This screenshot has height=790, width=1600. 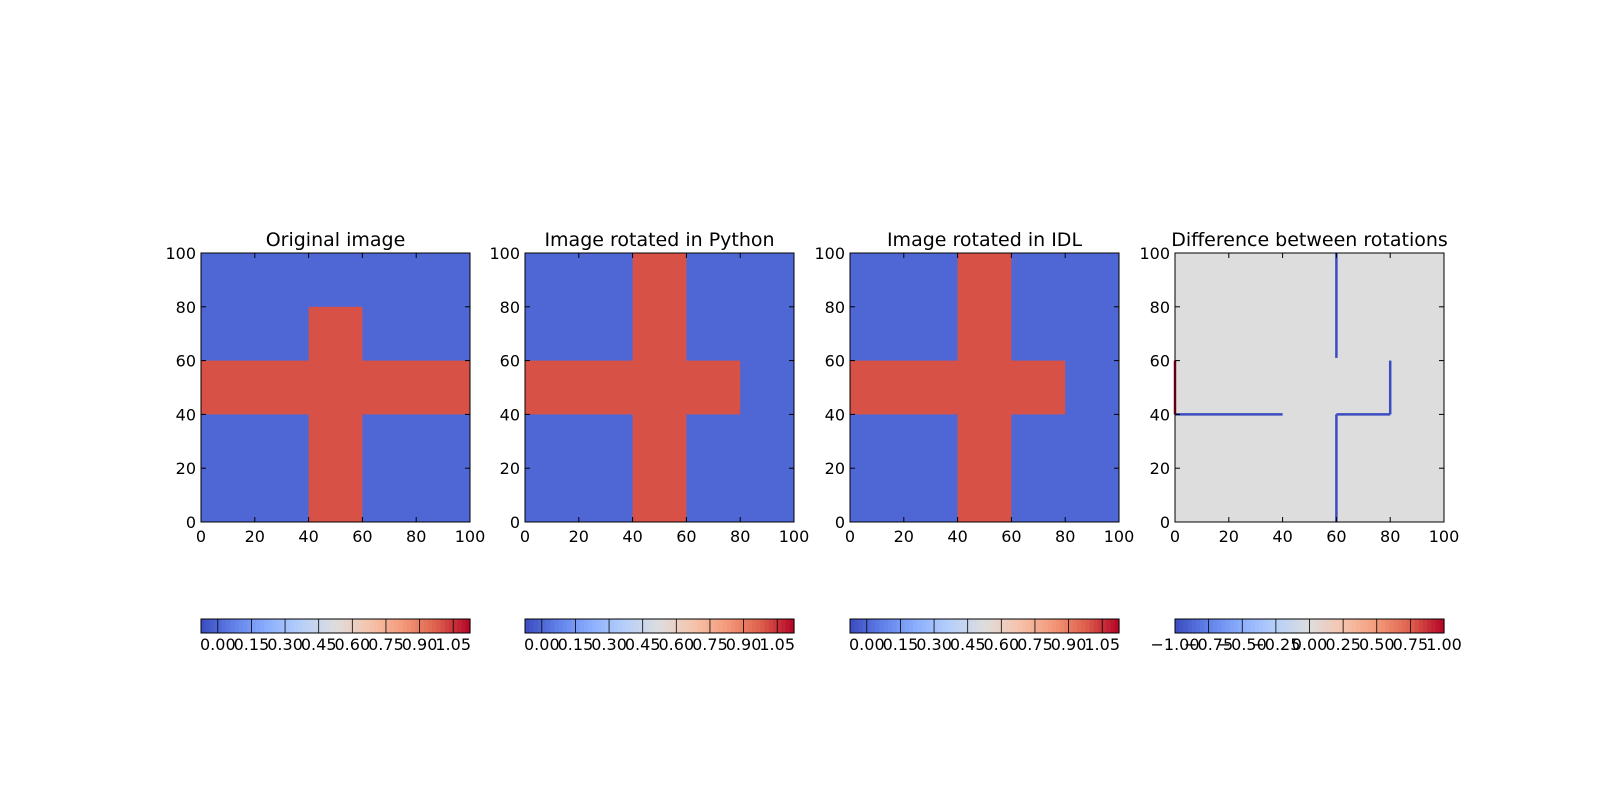 What do you see at coordinates (1165, 522) in the screenshot?
I see `y-tick-label: 0` at bounding box center [1165, 522].